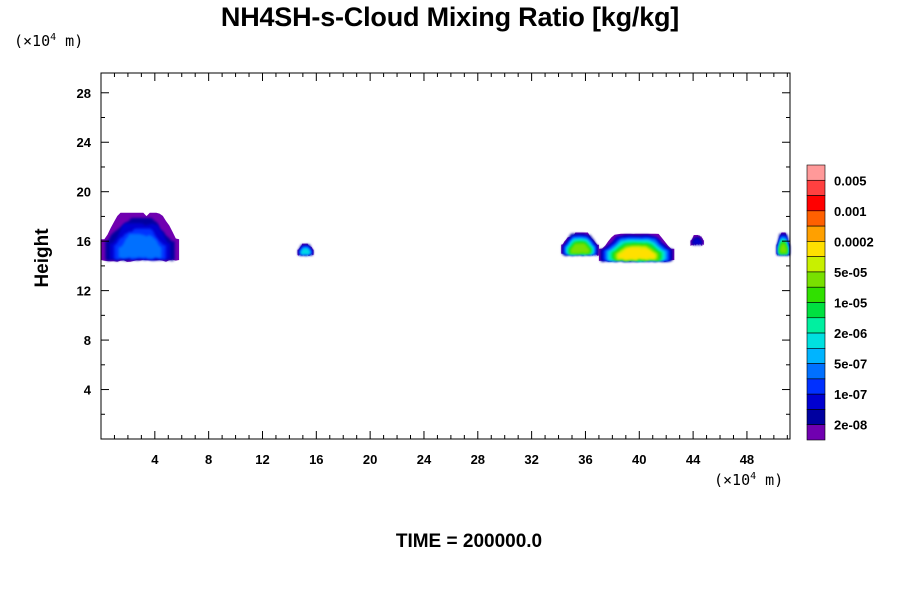  What do you see at coordinates (450, 17) in the screenshot?
I see `chart-title: NH4SH-s-Cloud Mixing Ratio [kg/kg]` at bounding box center [450, 17].